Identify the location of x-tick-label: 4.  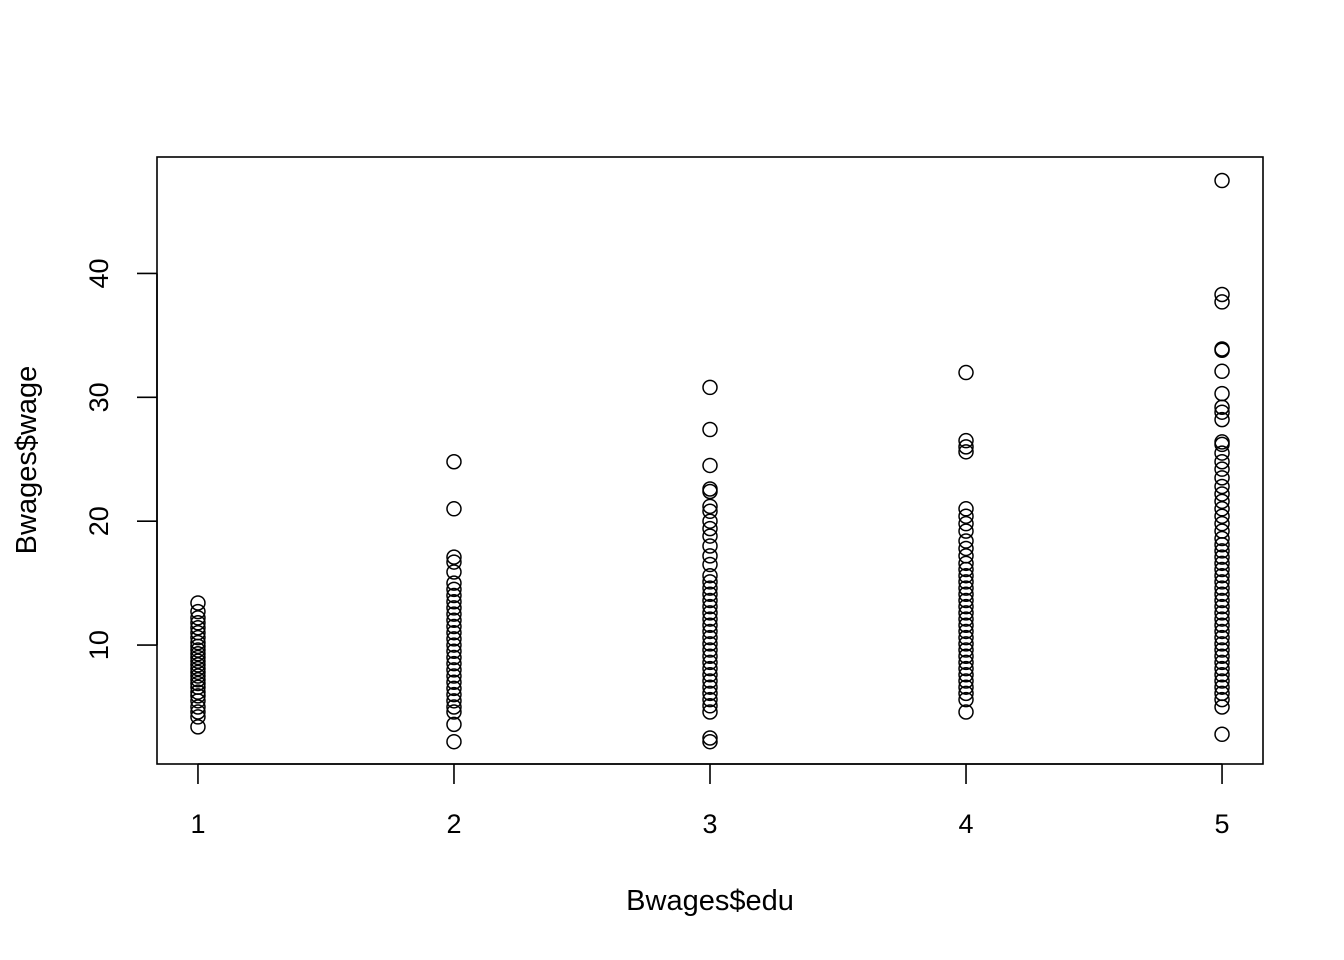
(966, 824).